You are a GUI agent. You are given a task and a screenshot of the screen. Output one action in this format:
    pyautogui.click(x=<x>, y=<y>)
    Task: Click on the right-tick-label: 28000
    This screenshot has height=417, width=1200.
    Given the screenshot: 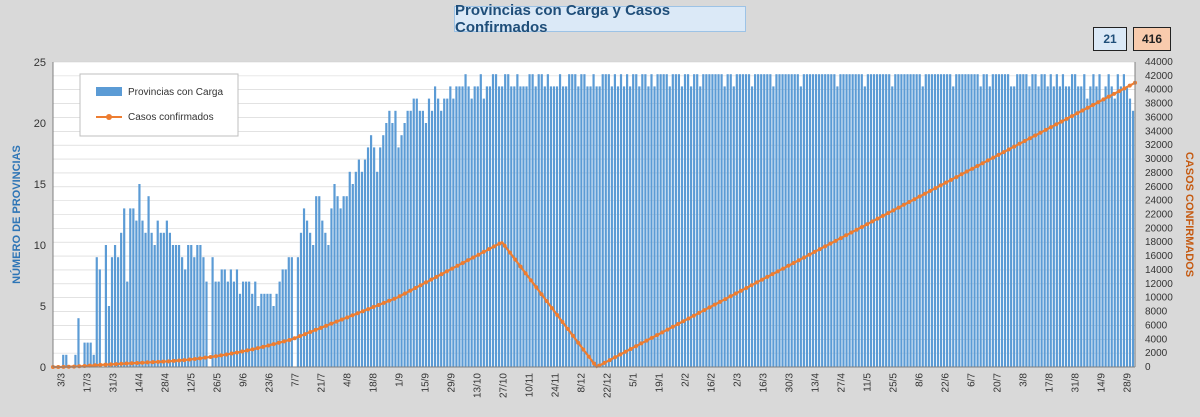 What is the action you would take?
    pyautogui.click(x=1159, y=173)
    